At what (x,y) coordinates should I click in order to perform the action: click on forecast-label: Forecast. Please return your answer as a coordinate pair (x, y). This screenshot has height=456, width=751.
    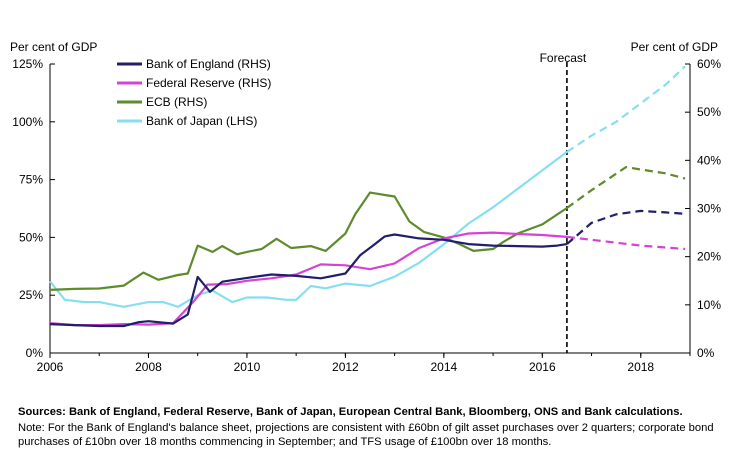
    Looking at the image, I should click on (563, 58).